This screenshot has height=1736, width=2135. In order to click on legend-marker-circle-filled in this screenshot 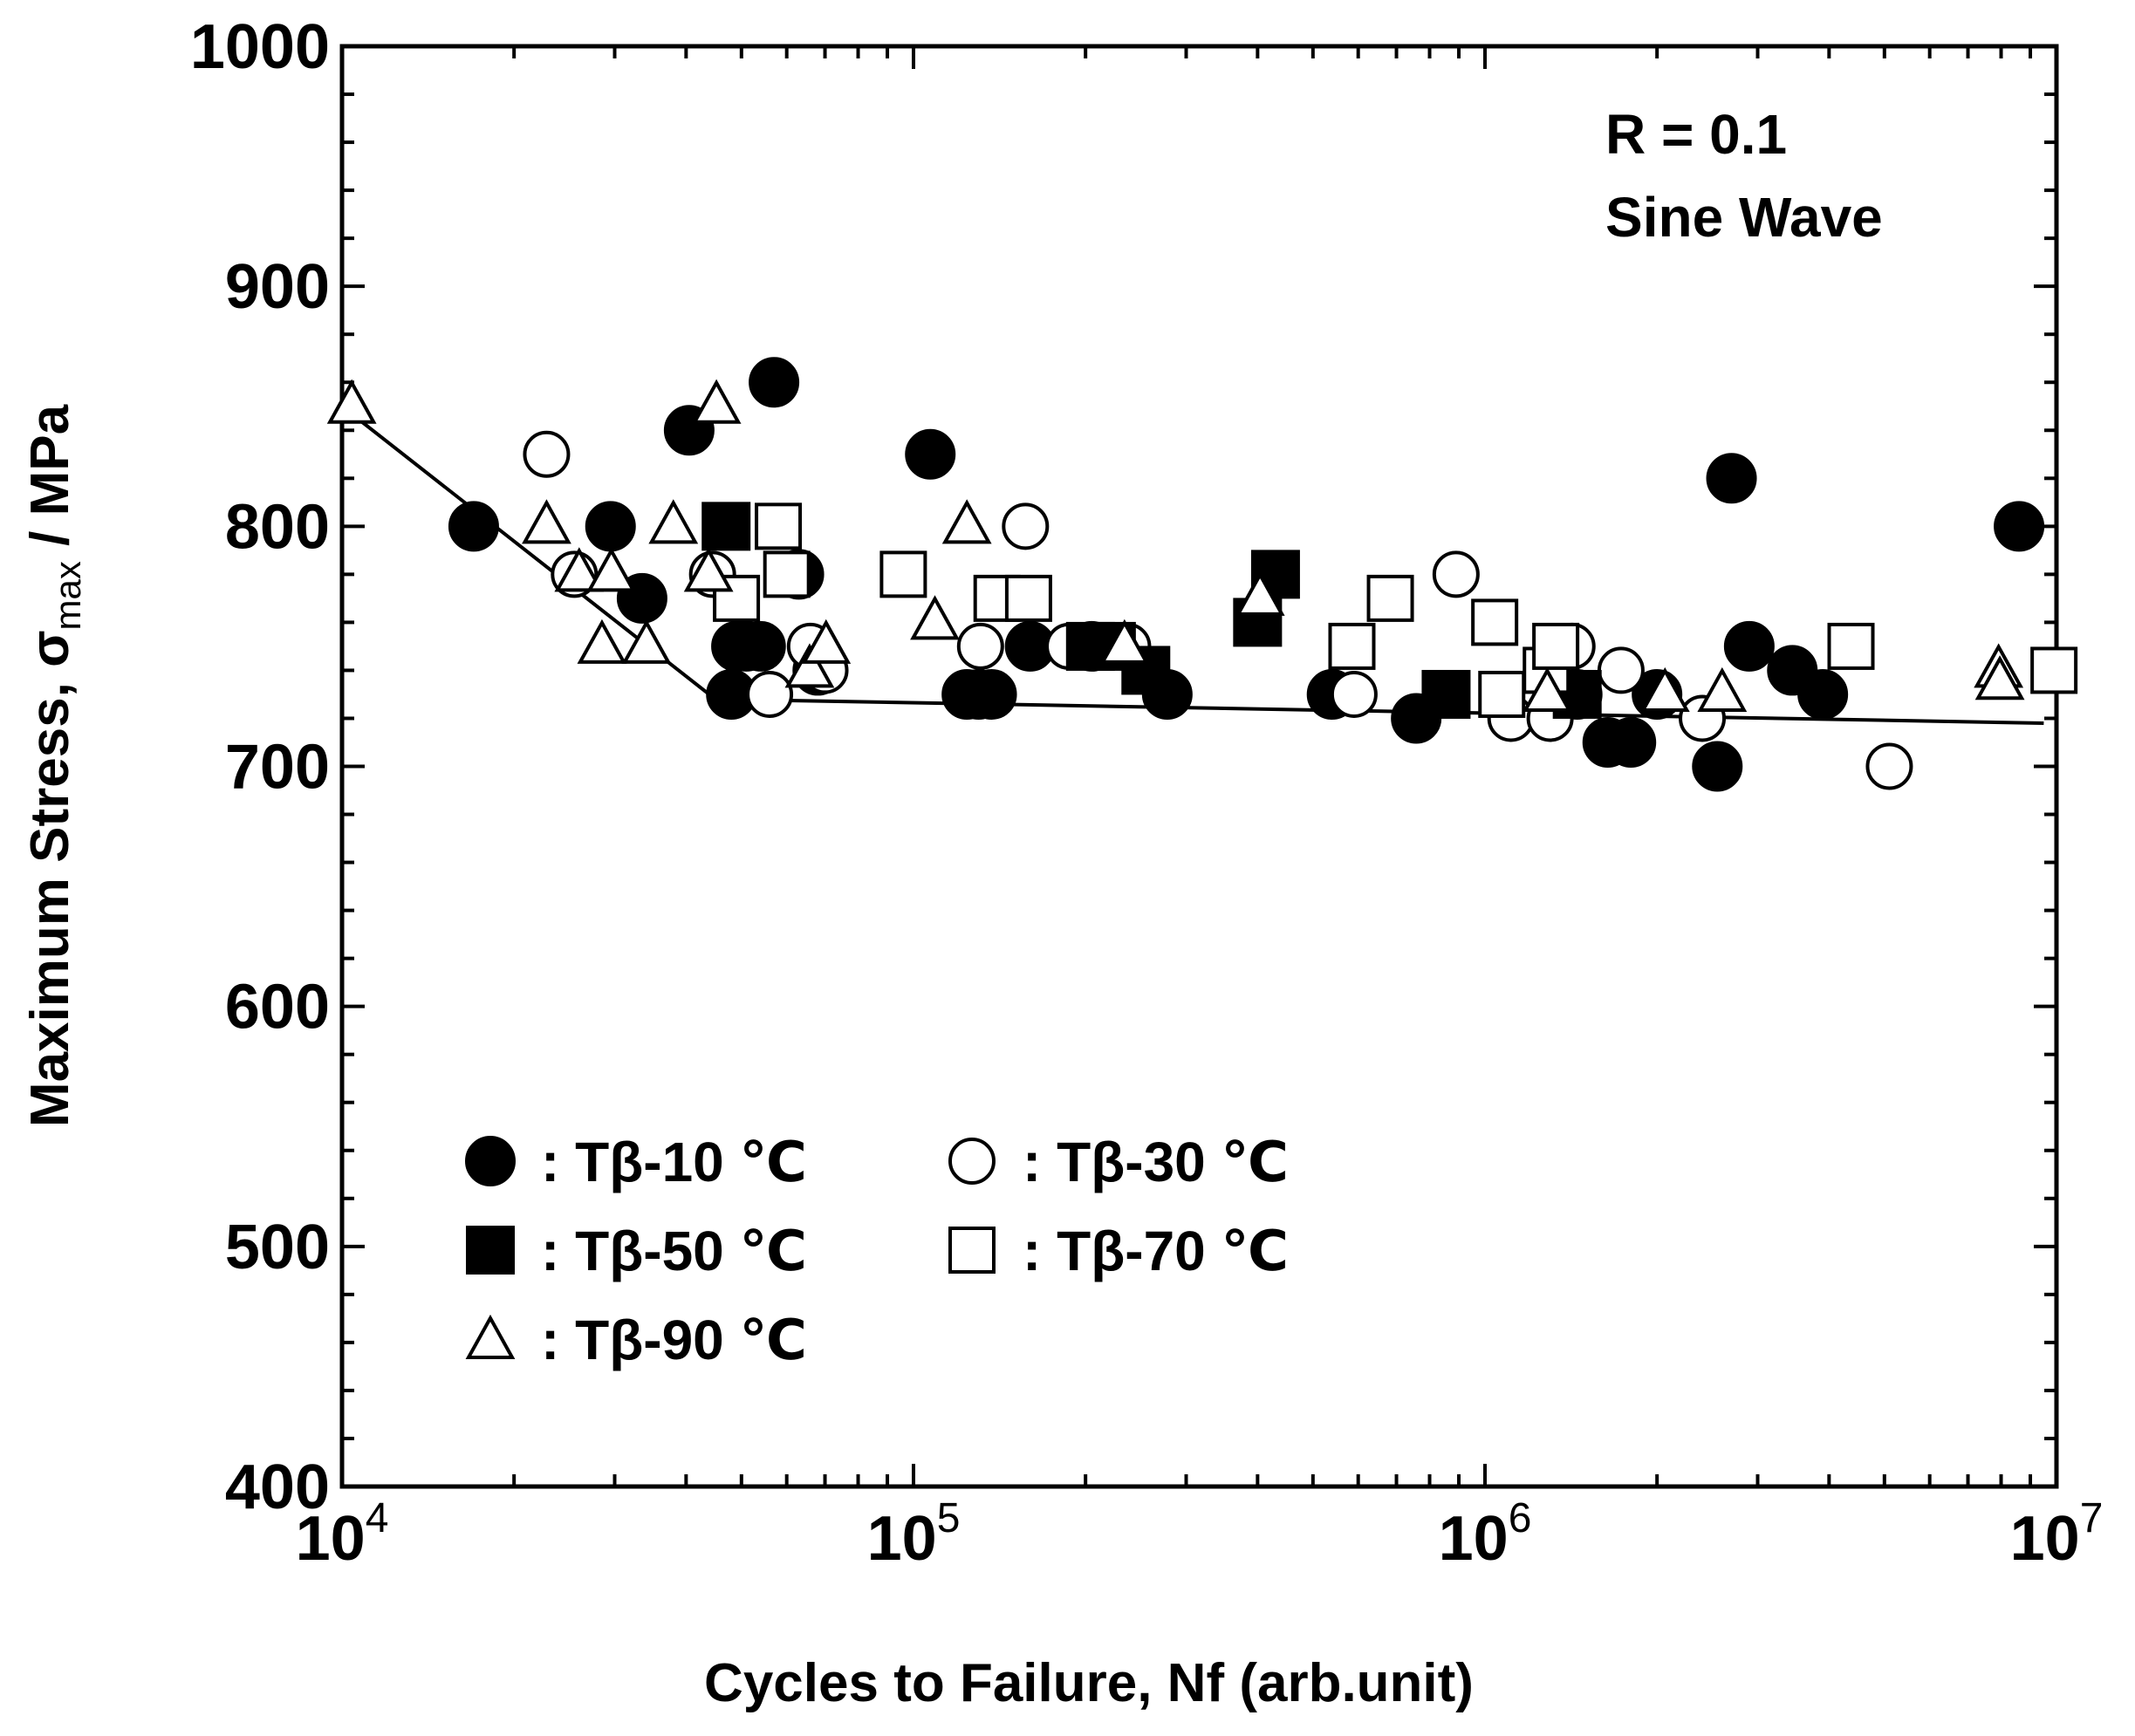, I will do `click(490, 1161)`.